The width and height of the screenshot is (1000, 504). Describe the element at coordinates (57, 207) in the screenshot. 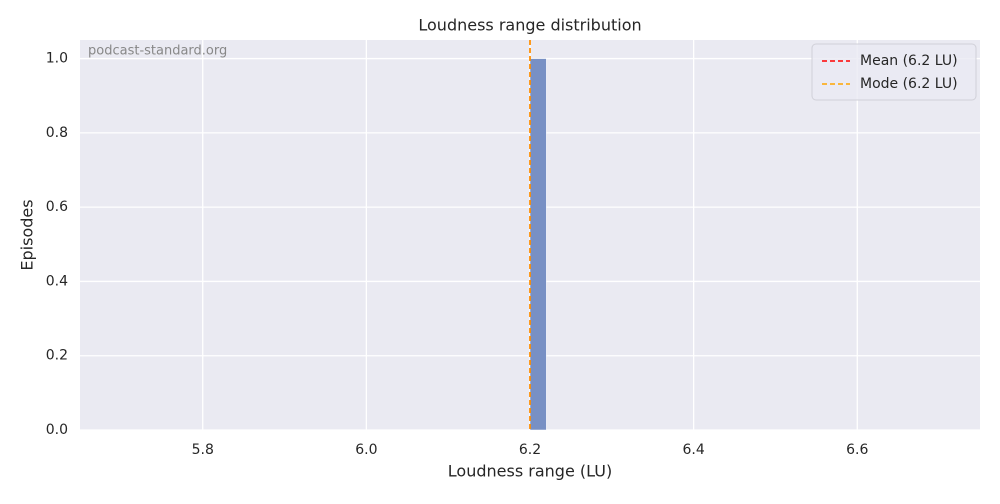

I see `y-tick-label: 0.6` at that location.